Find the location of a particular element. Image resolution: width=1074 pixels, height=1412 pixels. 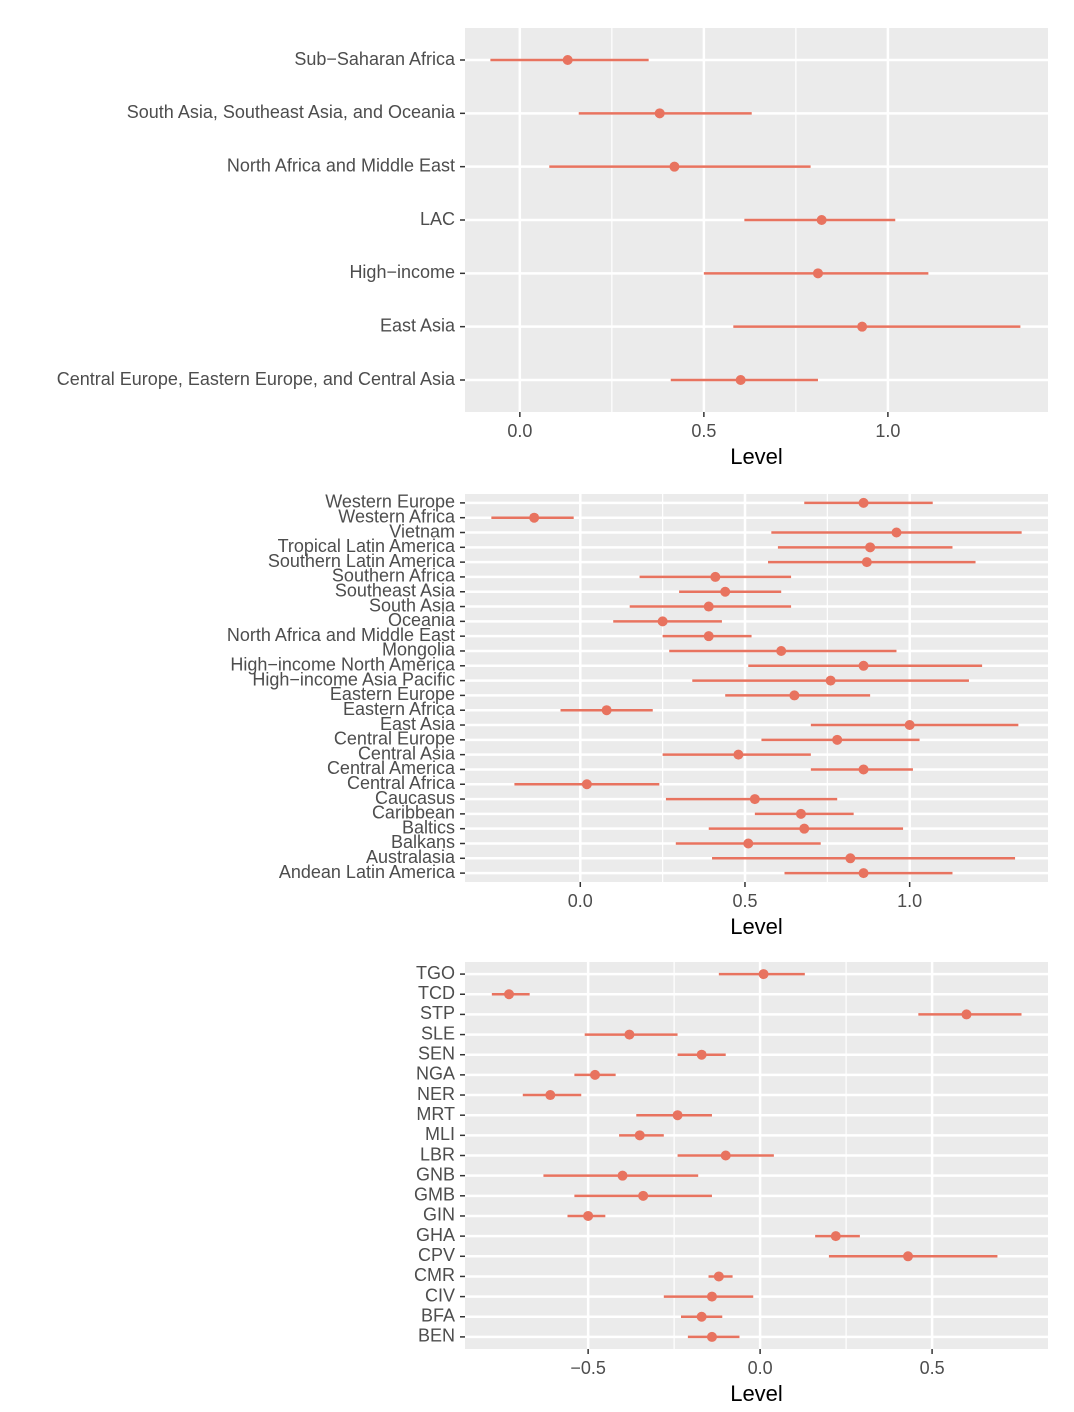

y-tick-label: Oceania is located at coordinates (422, 620).